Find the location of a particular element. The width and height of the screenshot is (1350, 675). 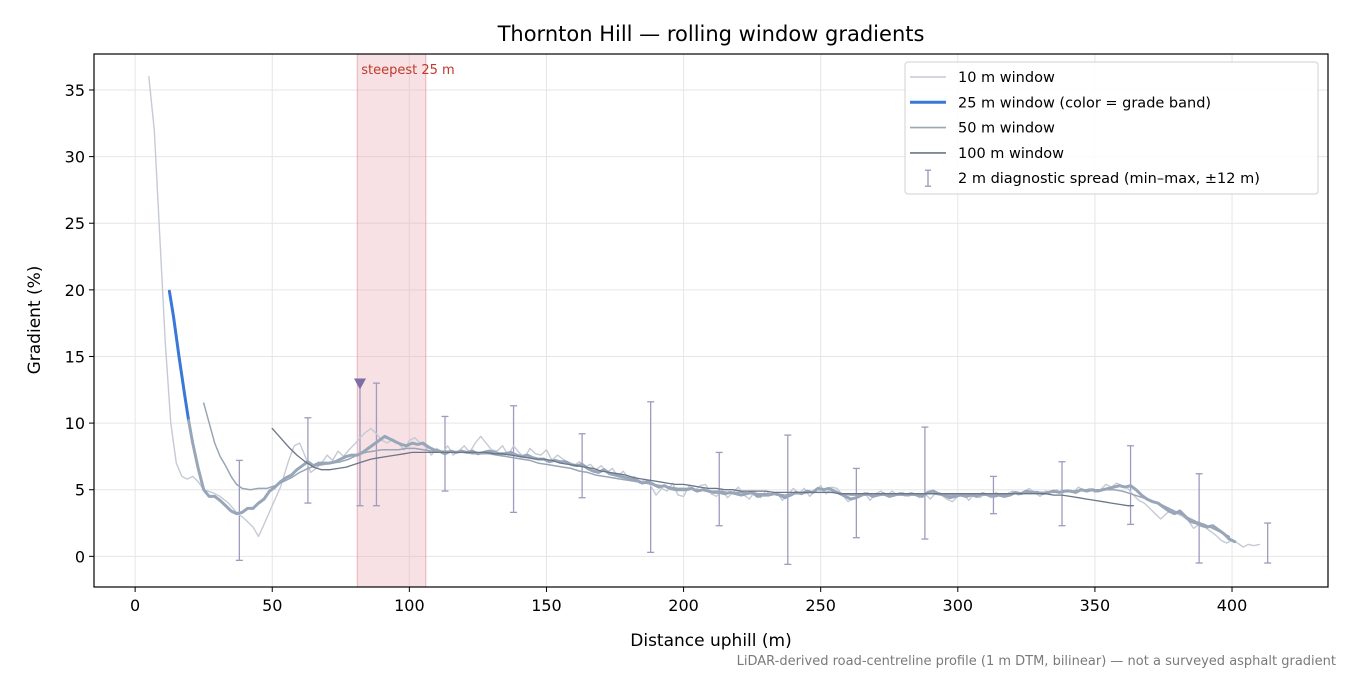

steepest-band is located at coordinates (391, 320).